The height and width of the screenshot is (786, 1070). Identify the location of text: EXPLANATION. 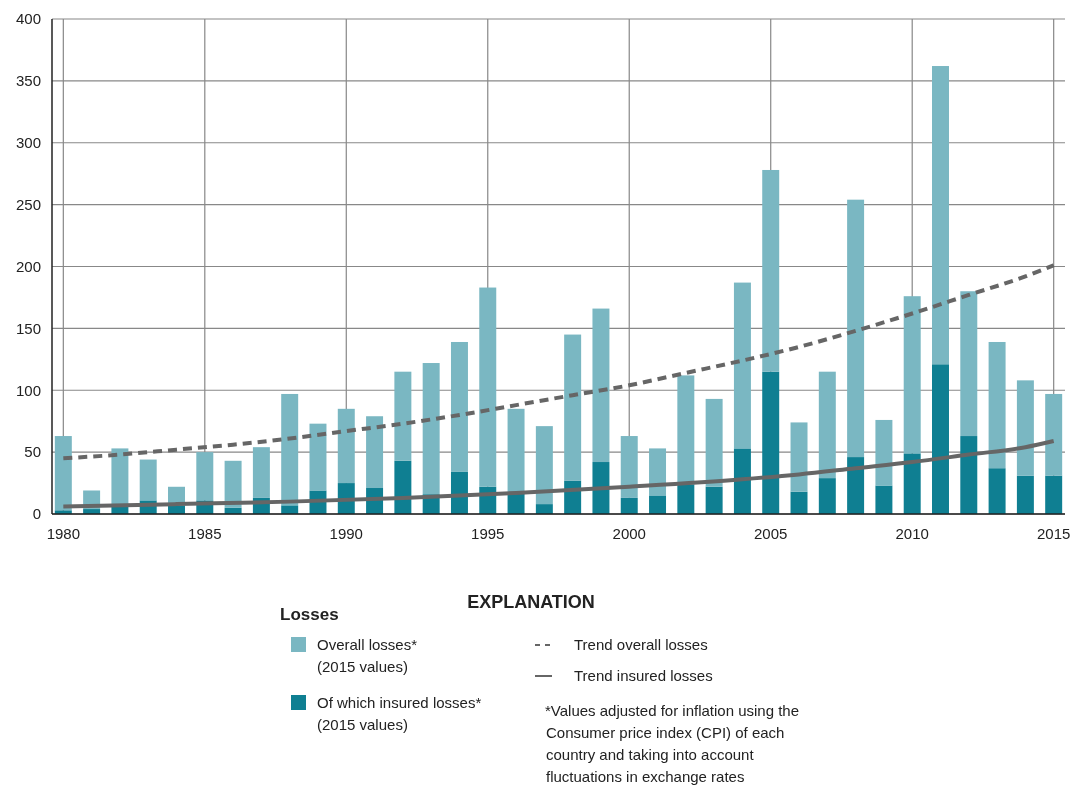
(531, 602).